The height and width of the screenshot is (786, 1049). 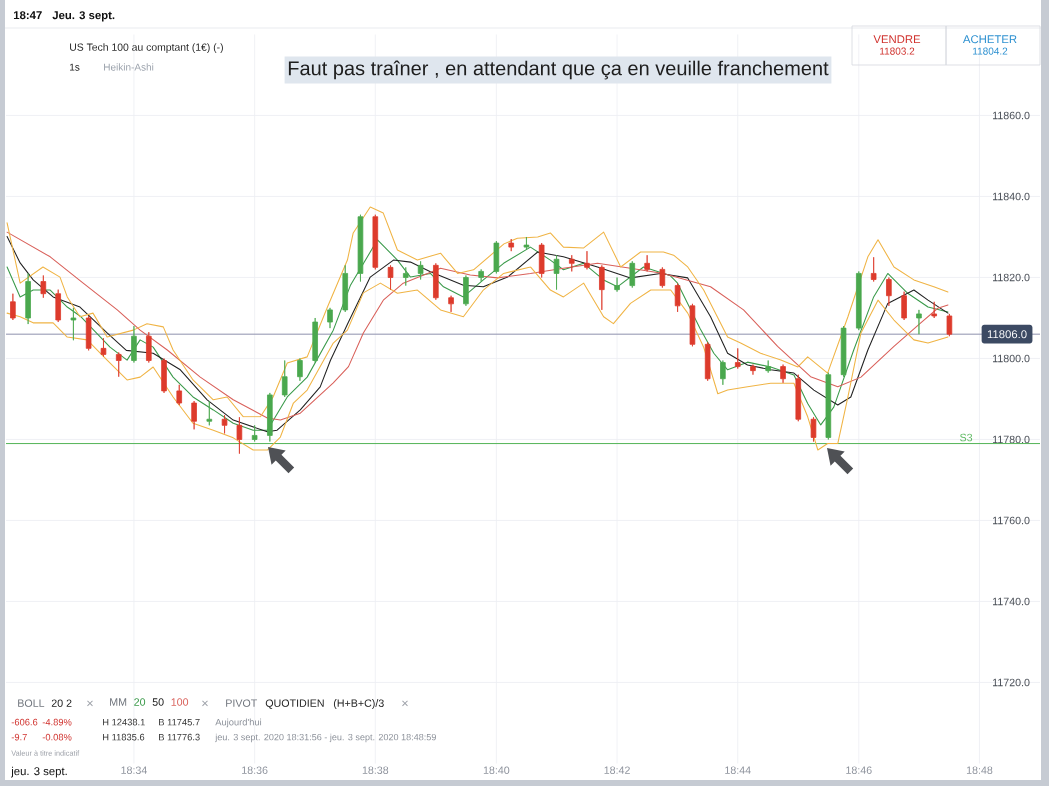 I want to click on annotation: QUOTIDIEN, so click(x=294, y=704).